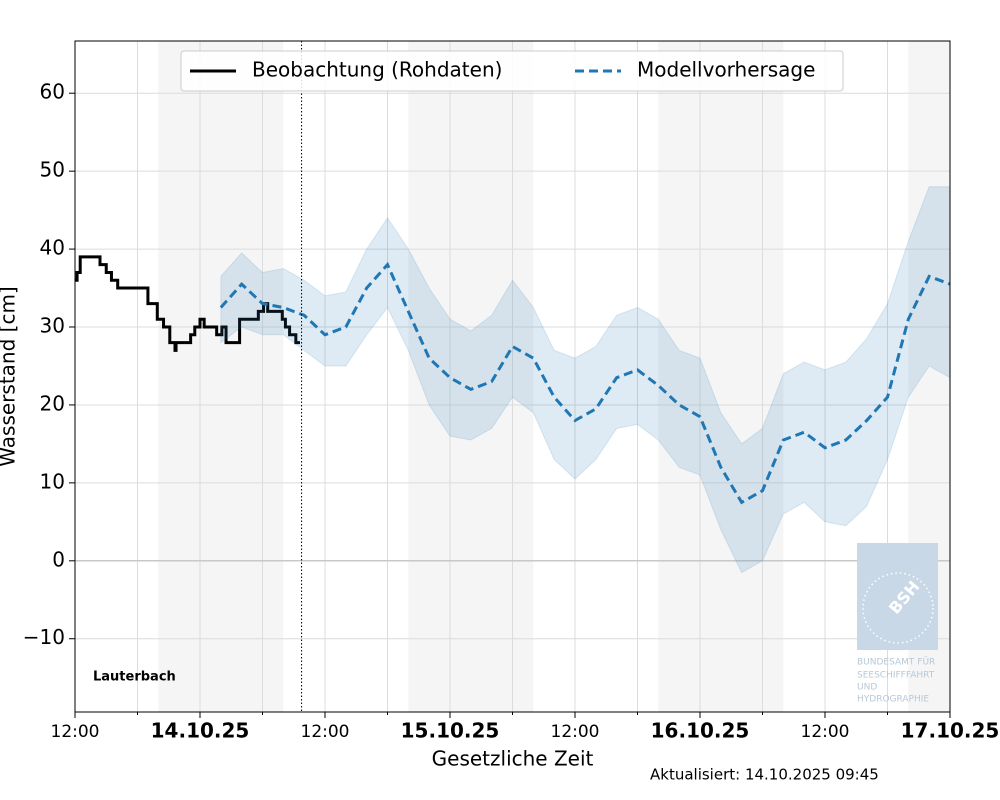 Image resolution: width=1000 pixels, height=800 pixels. Describe the element at coordinates (52, 481) in the screenshot. I see `y-tick-label: 10` at that location.